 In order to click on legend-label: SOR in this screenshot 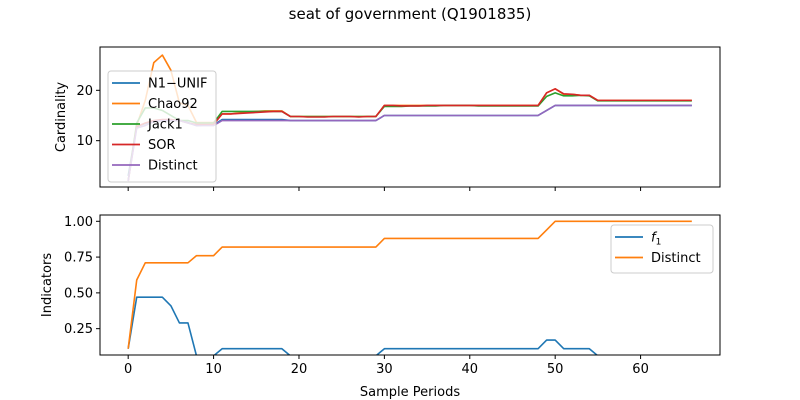, I will do `click(162, 145)`.